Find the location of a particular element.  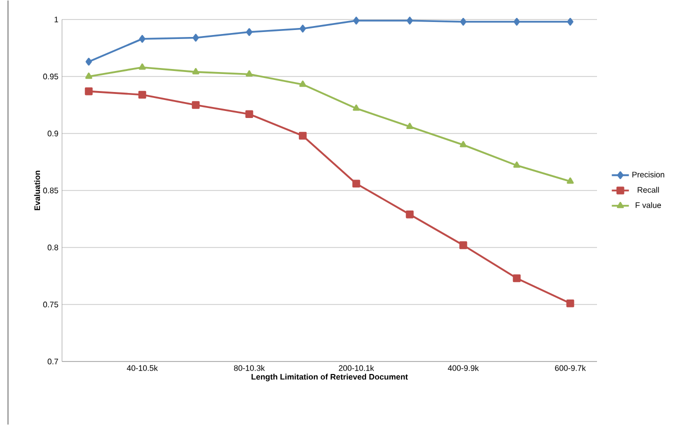

y-tick-label: 0.8 is located at coordinates (53, 247).